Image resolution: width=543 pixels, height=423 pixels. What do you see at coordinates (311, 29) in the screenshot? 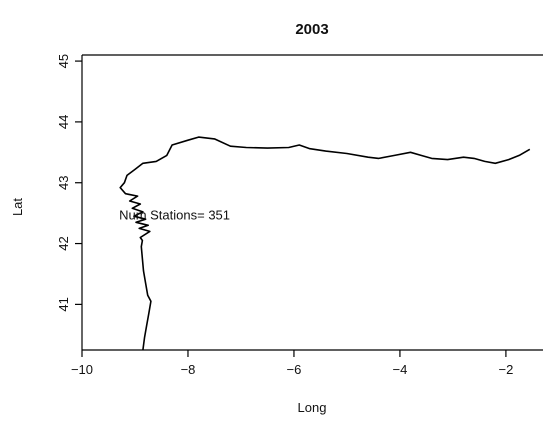
I see `chart-title: 2003` at bounding box center [311, 29].